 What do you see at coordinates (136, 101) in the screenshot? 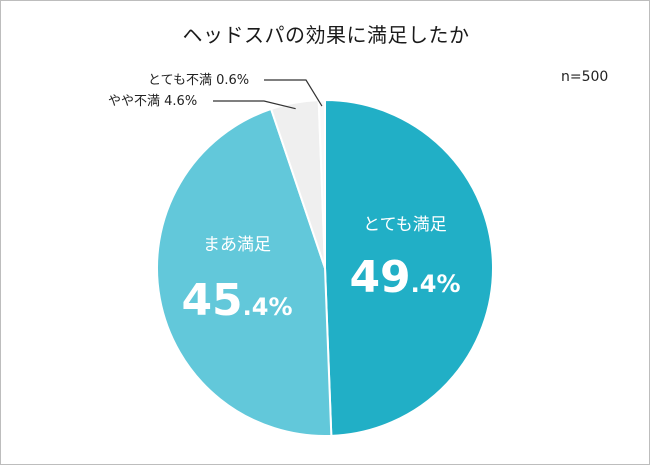
I see `slice-label-text: やや不満` at bounding box center [136, 101].